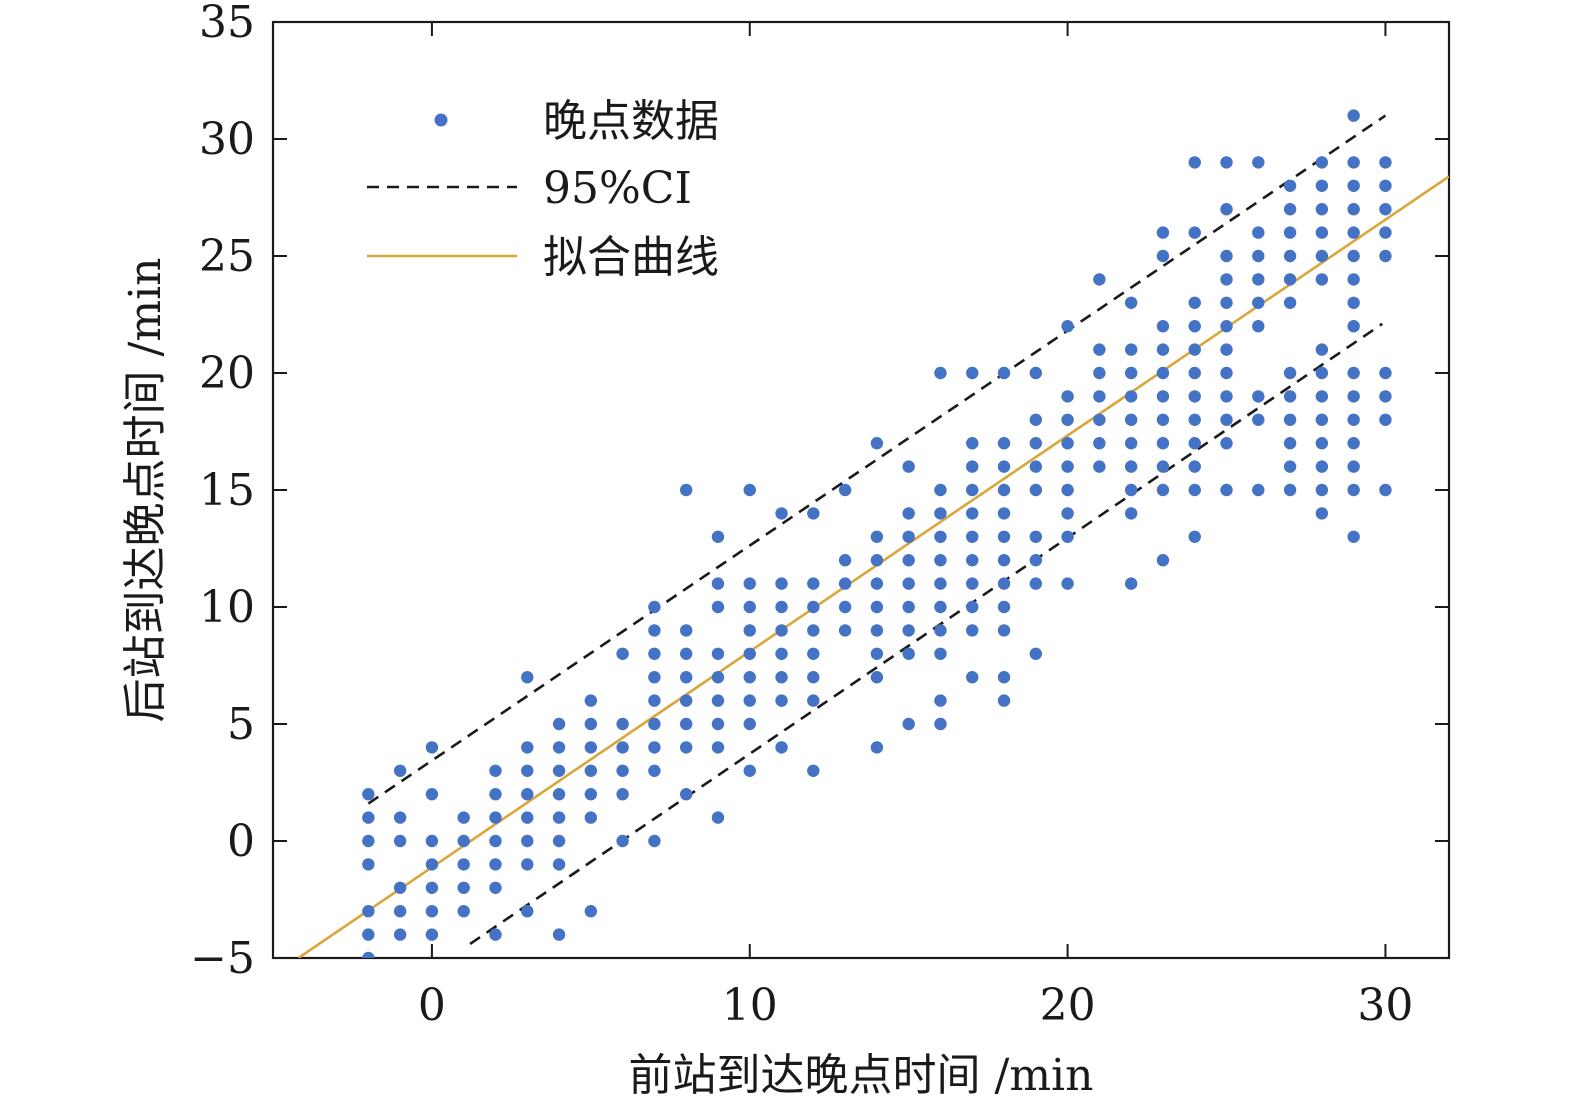 The width and height of the screenshot is (1575, 1112). What do you see at coordinates (227, 373) in the screenshot?
I see `y-tick-label: 20` at bounding box center [227, 373].